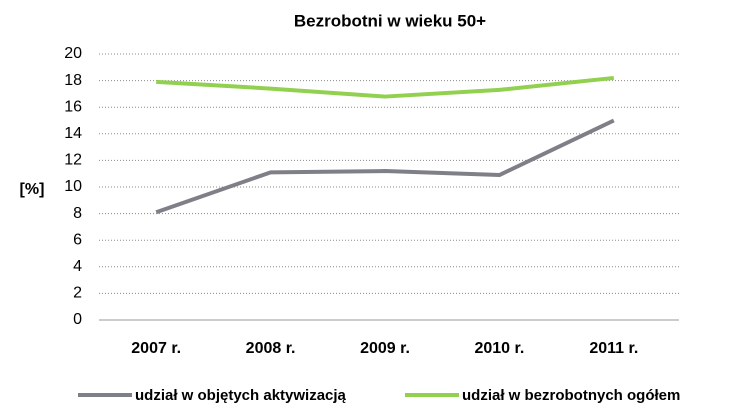  What do you see at coordinates (73, 106) in the screenshot?
I see `y-tick-label: 16` at bounding box center [73, 106].